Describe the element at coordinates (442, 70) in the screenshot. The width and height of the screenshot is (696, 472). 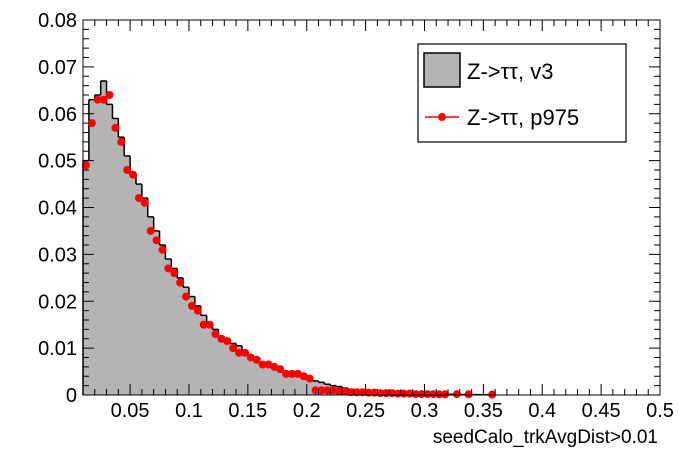
I see `legend-swatch-v3` at that location.